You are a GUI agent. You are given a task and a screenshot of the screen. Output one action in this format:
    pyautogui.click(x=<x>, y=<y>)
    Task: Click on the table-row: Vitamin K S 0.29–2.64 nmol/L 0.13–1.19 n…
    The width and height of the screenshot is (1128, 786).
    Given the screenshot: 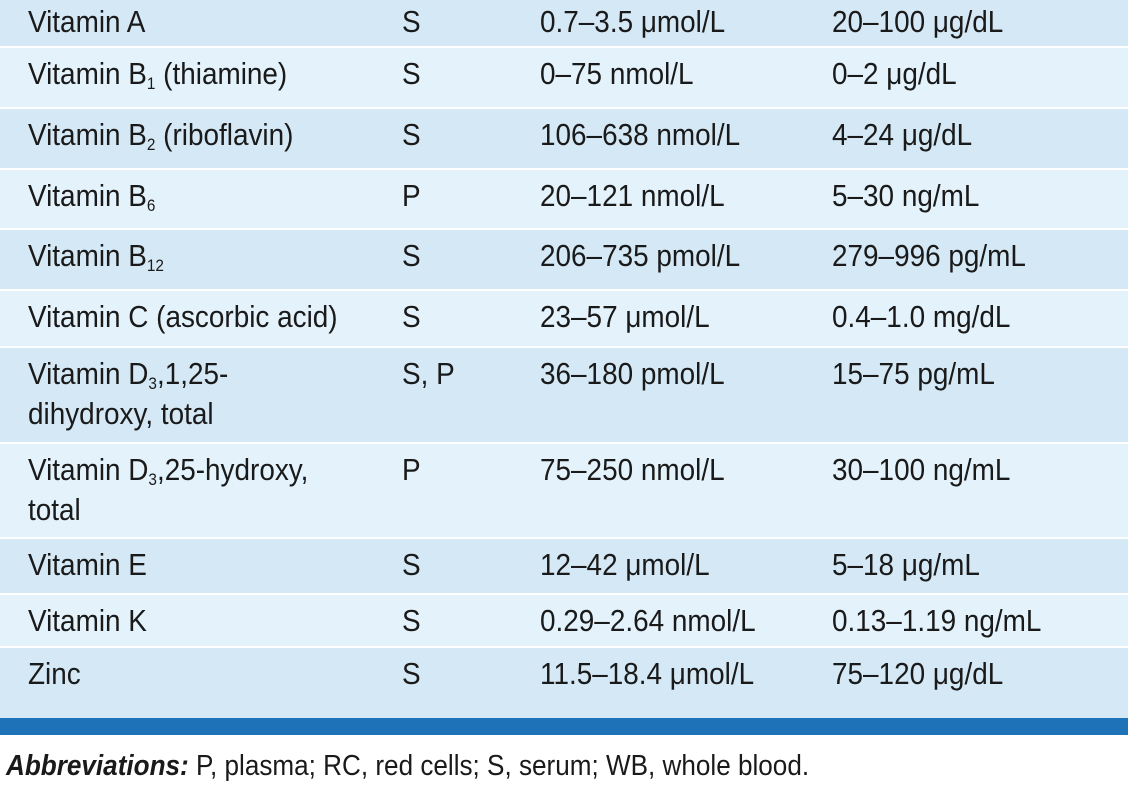 What is the action you would take?
    pyautogui.click(x=564, y=621)
    